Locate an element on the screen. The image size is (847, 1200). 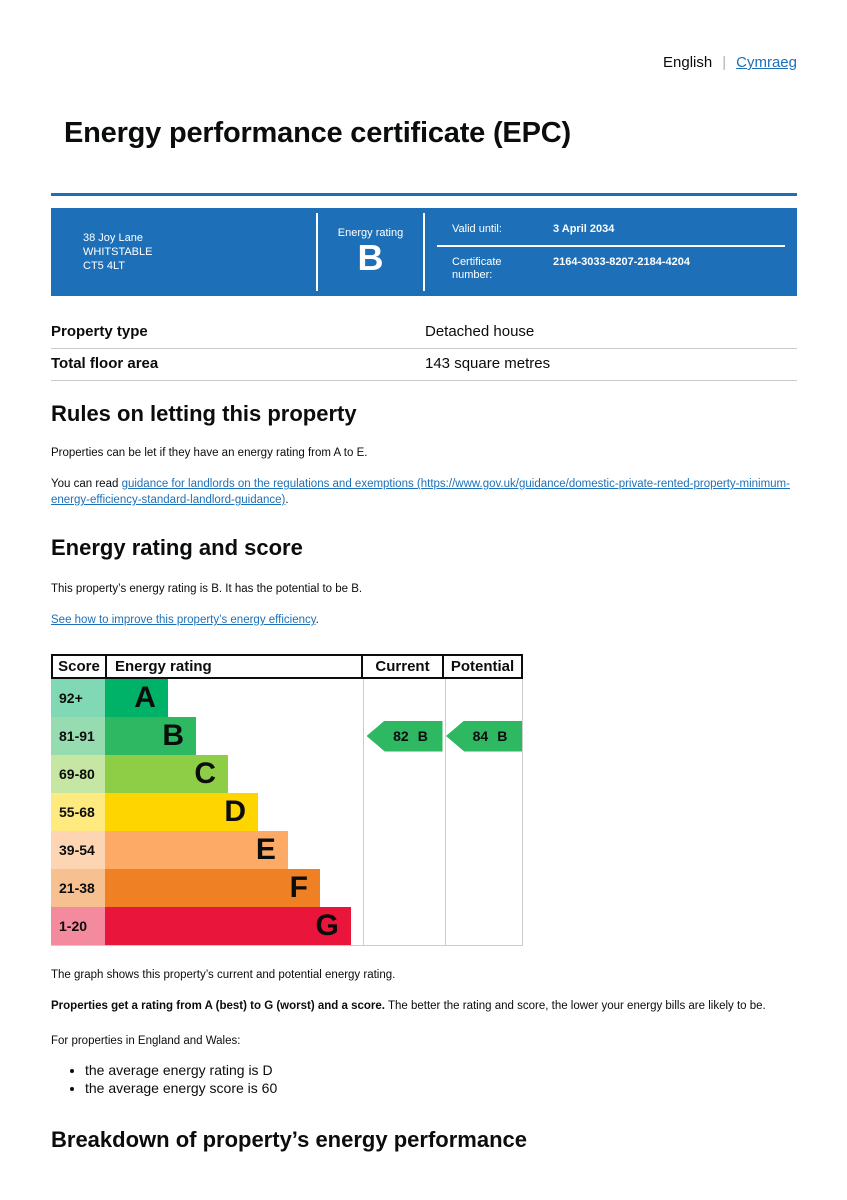
band-bar-cell: C is located at coordinates (234, 774).